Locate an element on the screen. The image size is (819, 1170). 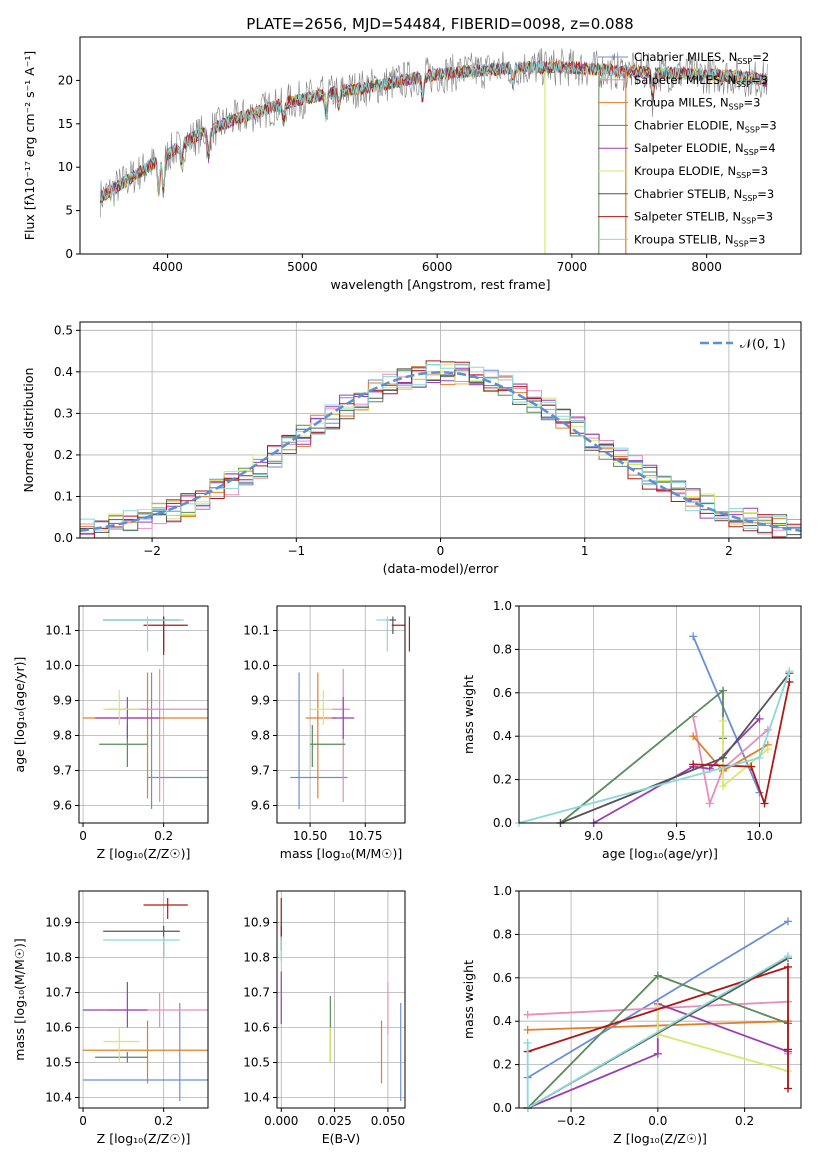
legend-entry: 𝒩(0, 1) is located at coordinates (763, 343).